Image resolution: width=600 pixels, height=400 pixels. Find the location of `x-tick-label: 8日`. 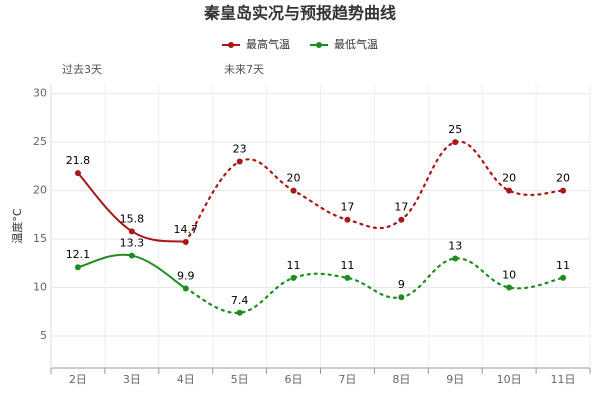

x-tick-label: 8日 is located at coordinates (401, 379).